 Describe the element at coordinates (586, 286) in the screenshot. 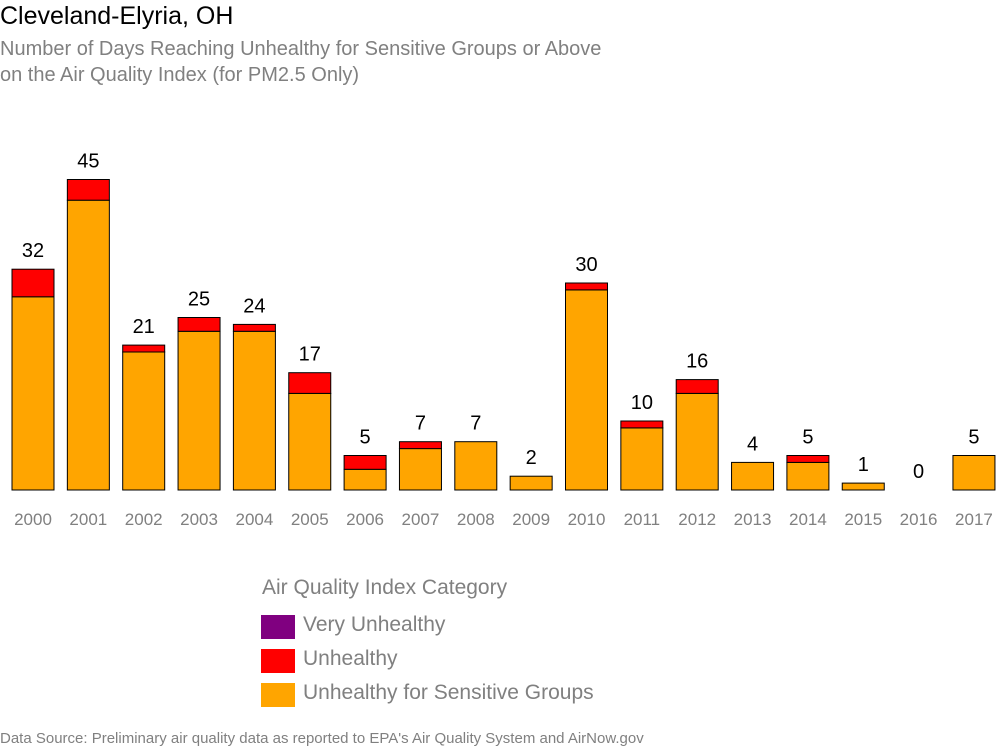

I see `bar-2010-unhealthy` at that location.